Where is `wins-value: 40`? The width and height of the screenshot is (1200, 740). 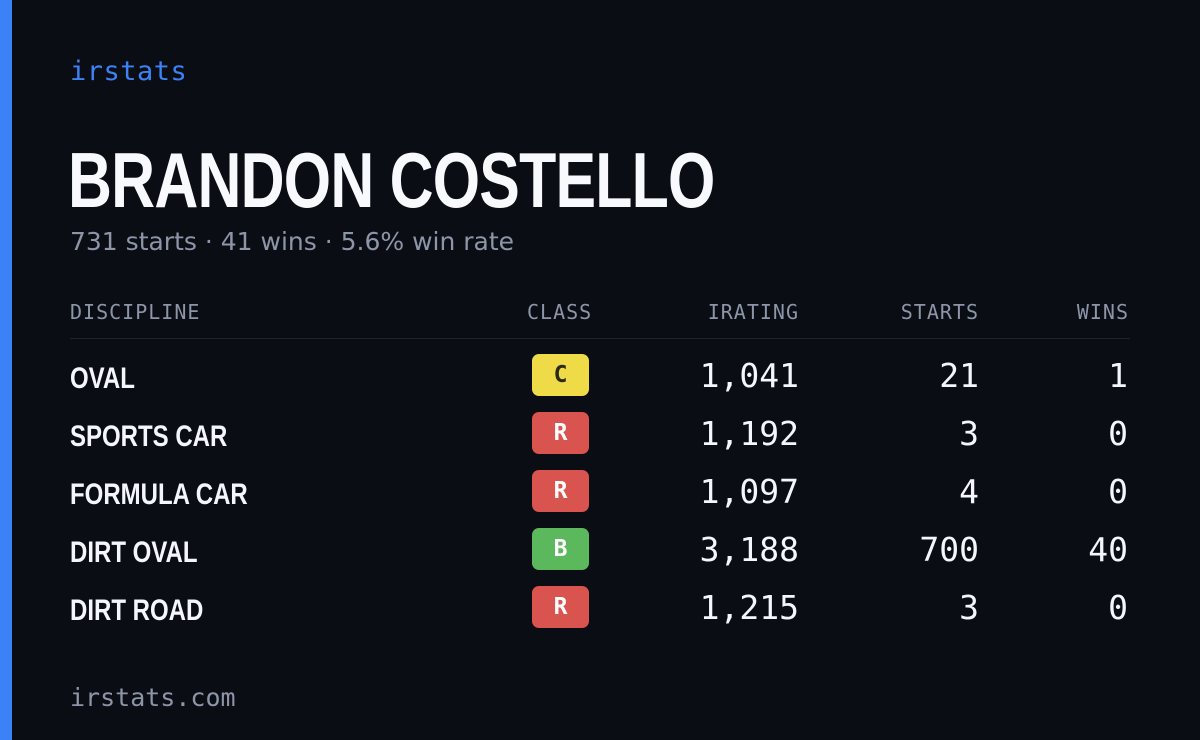 wins-value: 40 is located at coordinates (1108, 549).